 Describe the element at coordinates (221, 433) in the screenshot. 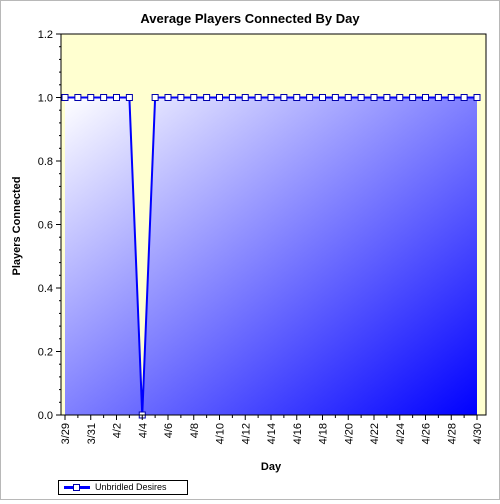

I see `x-tick-label: 4/10` at that location.